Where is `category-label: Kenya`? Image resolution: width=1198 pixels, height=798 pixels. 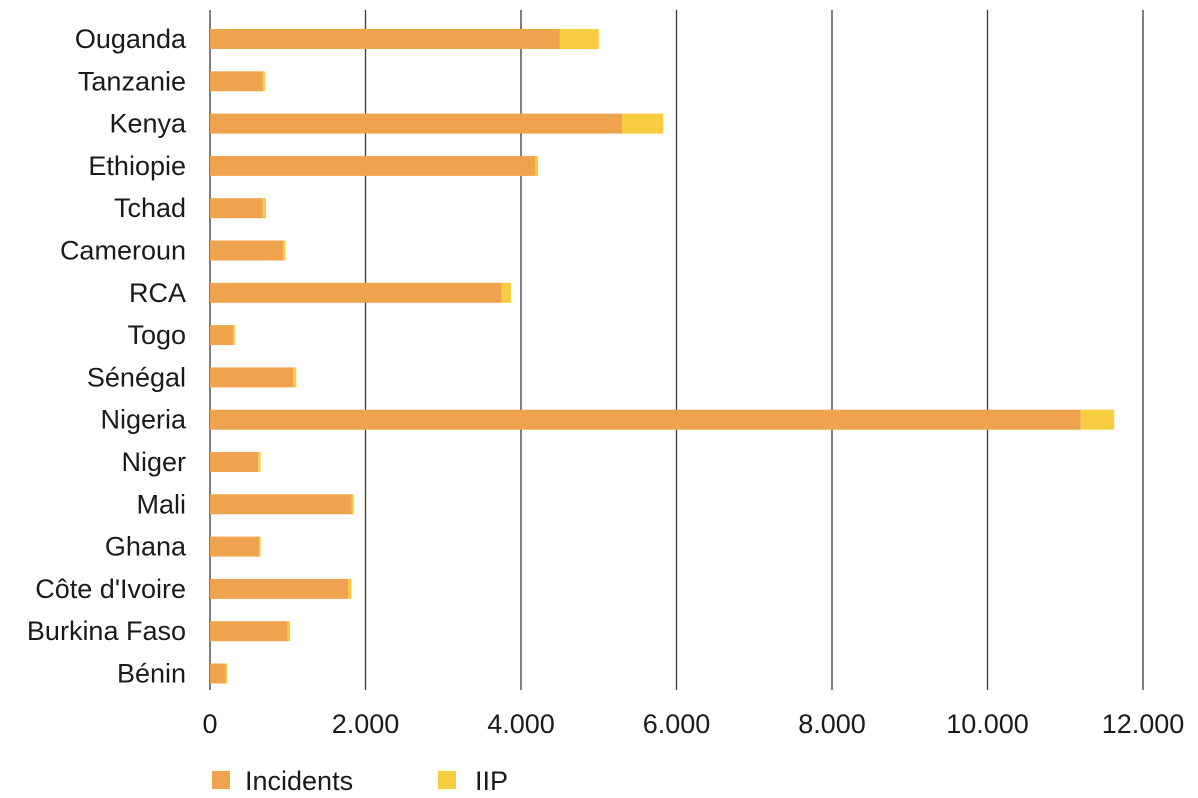
category-label: Kenya is located at coordinates (148, 124).